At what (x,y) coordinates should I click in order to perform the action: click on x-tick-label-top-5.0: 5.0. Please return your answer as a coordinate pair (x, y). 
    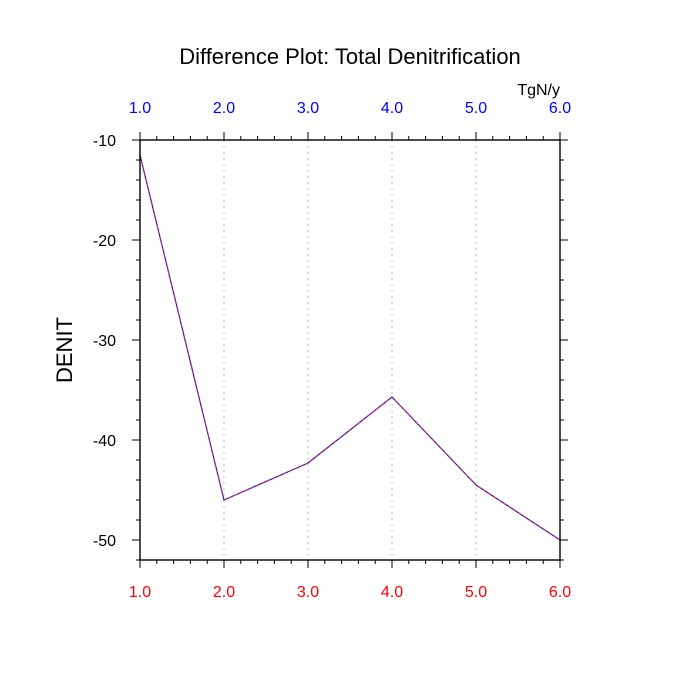
    Looking at the image, I should click on (476, 108).